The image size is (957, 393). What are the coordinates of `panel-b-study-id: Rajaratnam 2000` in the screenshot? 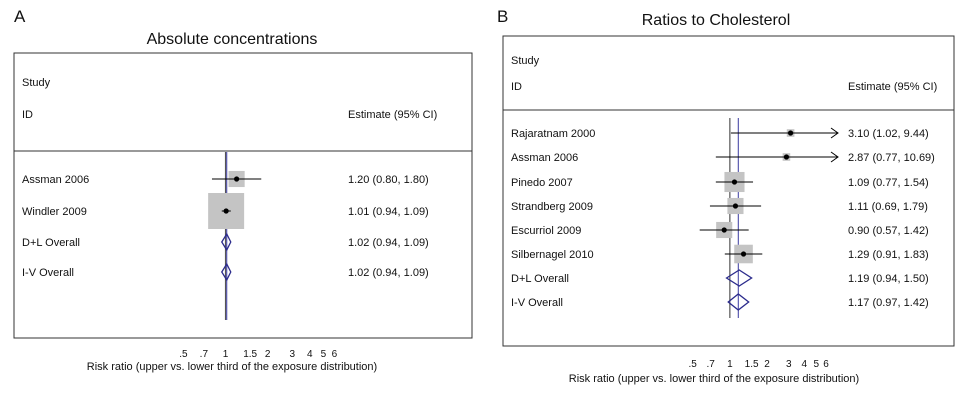 It's located at (553, 134).